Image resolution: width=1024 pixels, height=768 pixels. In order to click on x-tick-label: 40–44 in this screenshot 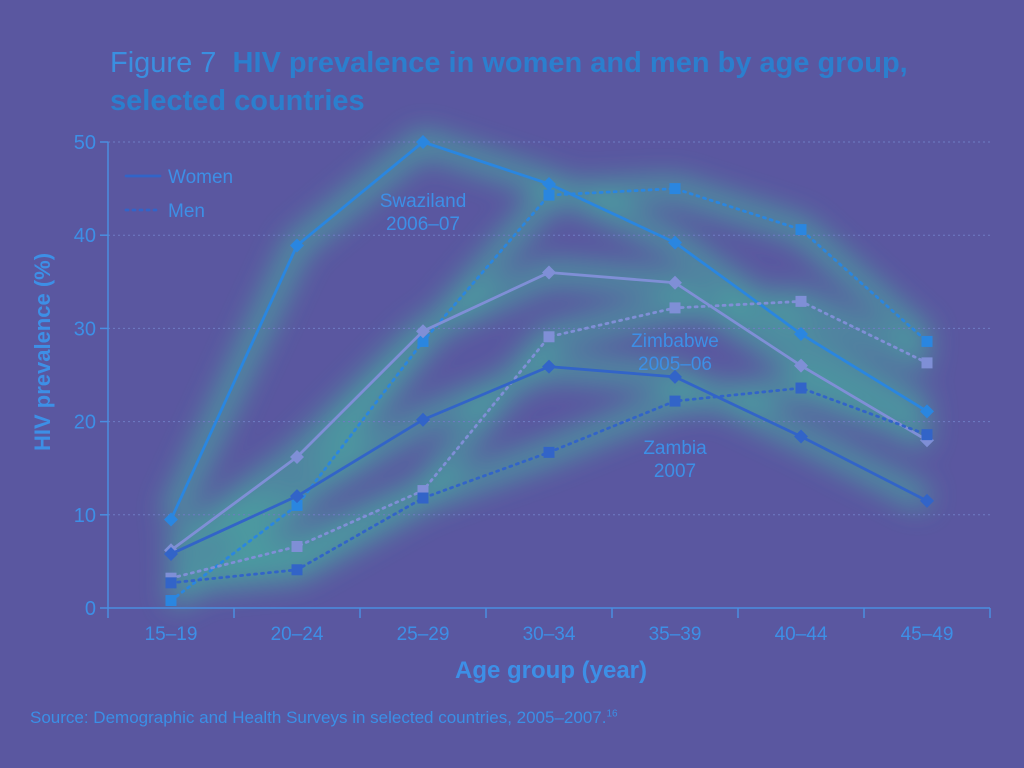, I will do `click(801, 634)`.